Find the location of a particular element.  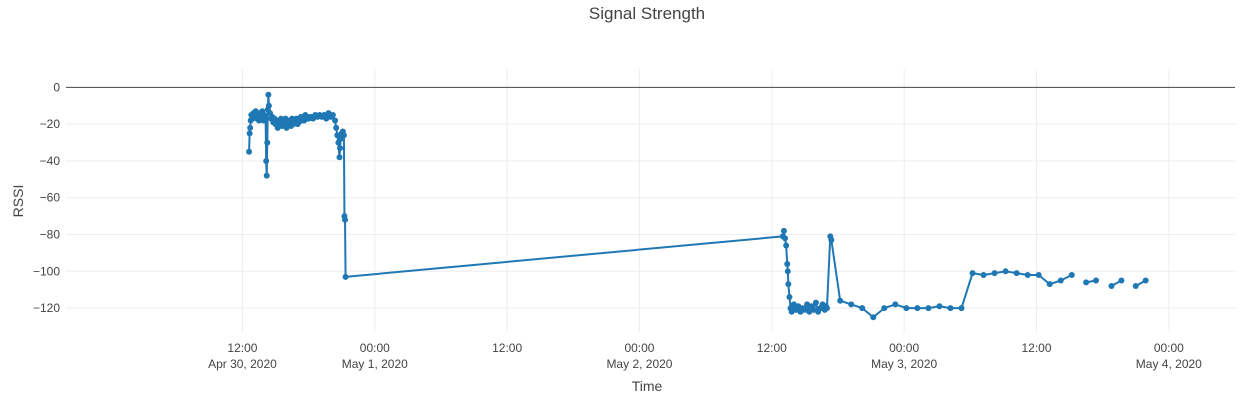

x-tick-date-label: May 2, 2020 is located at coordinates (639, 364).